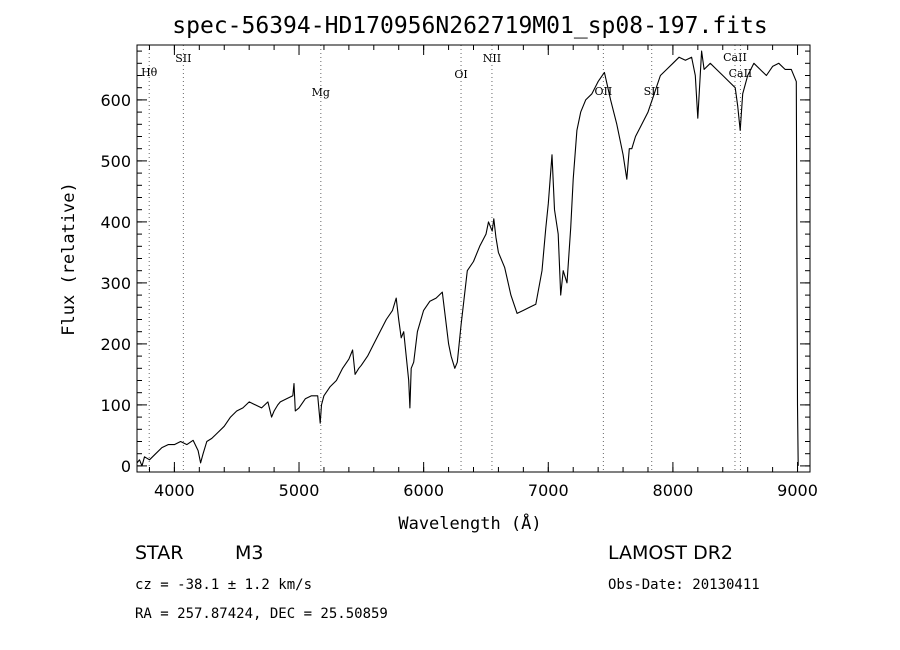  What do you see at coordinates (548, 490) in the screenshot?
I see `x-tick-label: 7000` at bounding box center [548, 490].